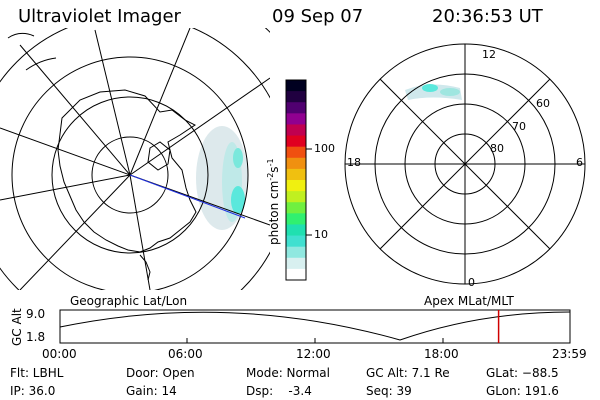  Describe the element at coordinates (33, 391) in the screenshot. I see `ip-label: IP: 36.0` at that location.